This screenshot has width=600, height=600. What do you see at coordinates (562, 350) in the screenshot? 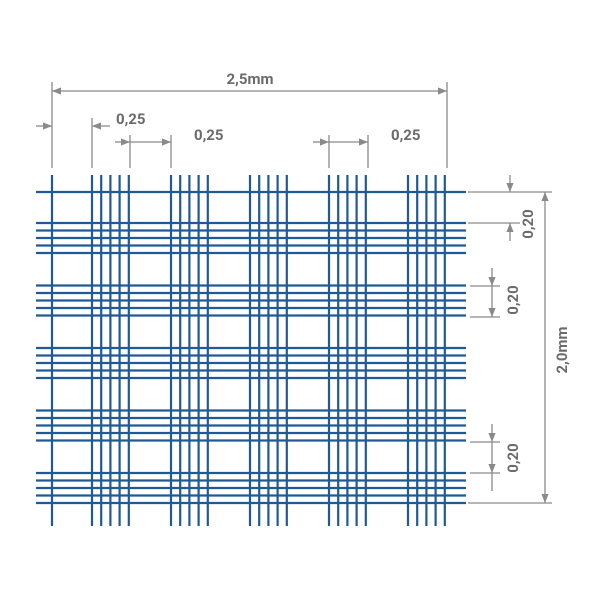
I see `total-height-label: 2,0mm` at bounding box center [562, 350].